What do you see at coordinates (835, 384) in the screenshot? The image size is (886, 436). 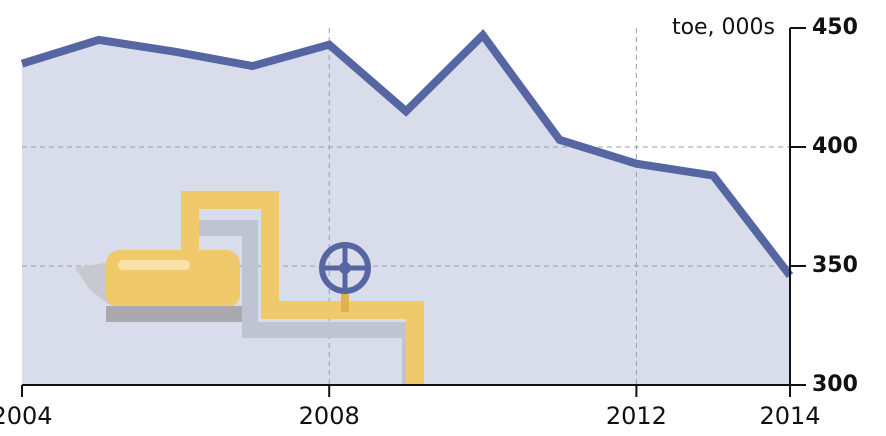 I see `y-tick-label: 300` at bounding box center [835, 384].